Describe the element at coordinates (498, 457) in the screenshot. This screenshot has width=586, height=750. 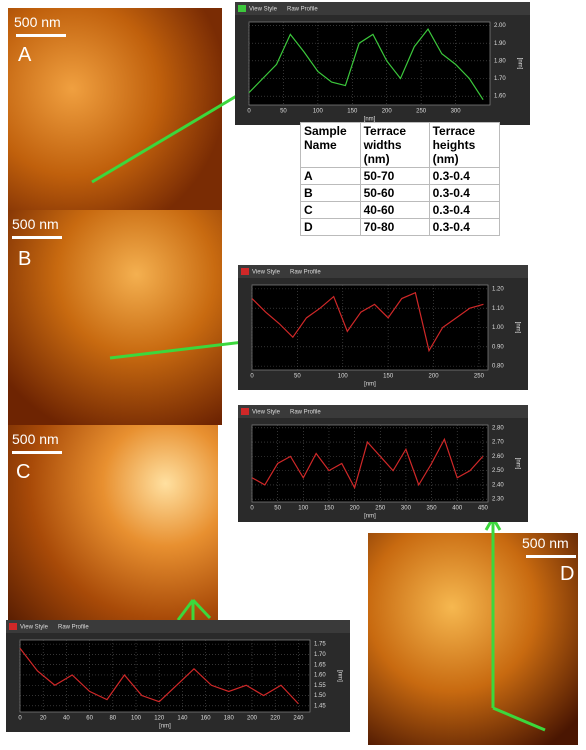
I see `y-tick-label: 2.60` at that location.